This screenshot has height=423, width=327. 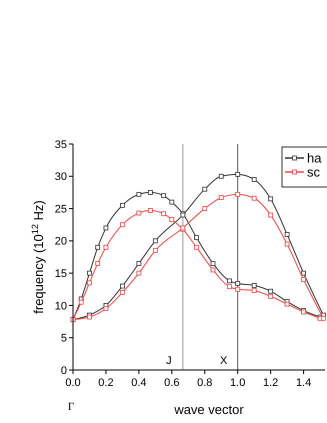 I want to click on x-tick-label: 0.2, so click(x=106, y=383).